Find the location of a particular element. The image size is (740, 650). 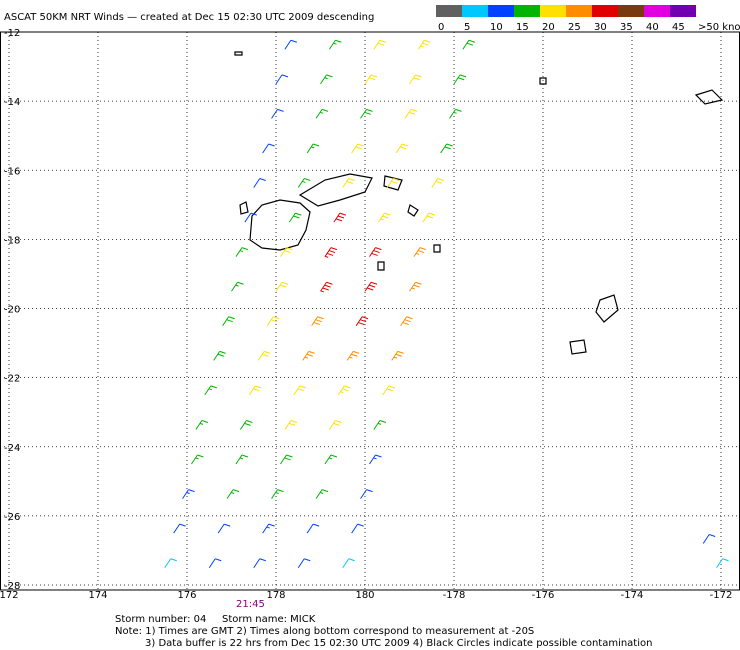

lat-label: -16 is located at coordinates (12, 171).